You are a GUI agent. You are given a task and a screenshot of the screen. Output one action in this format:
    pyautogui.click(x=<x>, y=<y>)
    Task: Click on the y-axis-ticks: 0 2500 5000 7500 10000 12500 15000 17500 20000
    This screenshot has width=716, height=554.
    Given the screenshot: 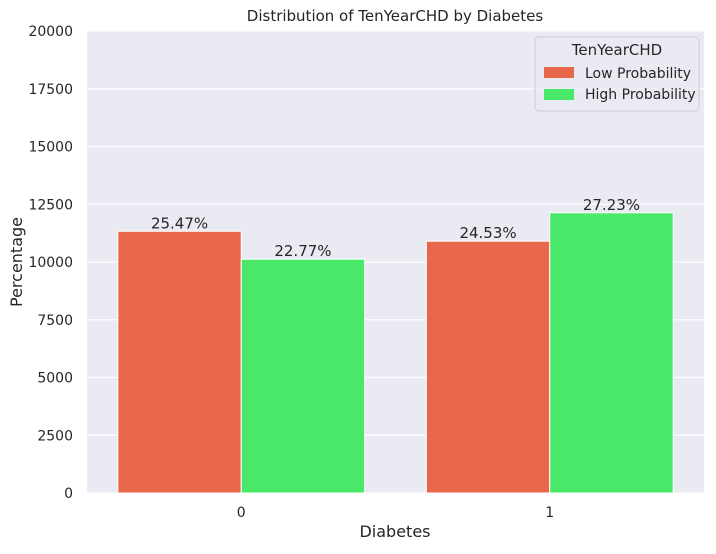 What is the action you would take?
    pyautogui.click(x=50, y=263)
    